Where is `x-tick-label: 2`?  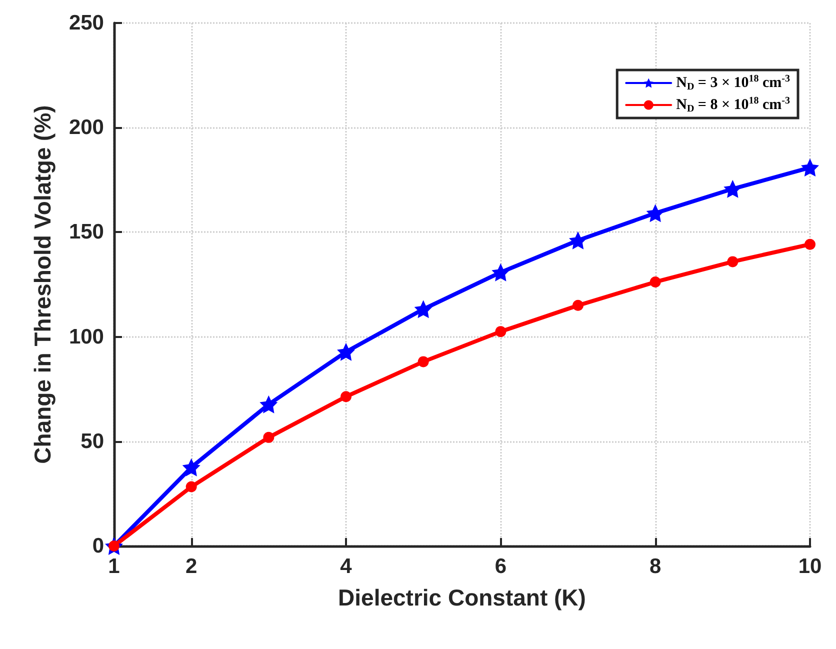
x-tick-label: 2 is located at coordinates (191, 566).